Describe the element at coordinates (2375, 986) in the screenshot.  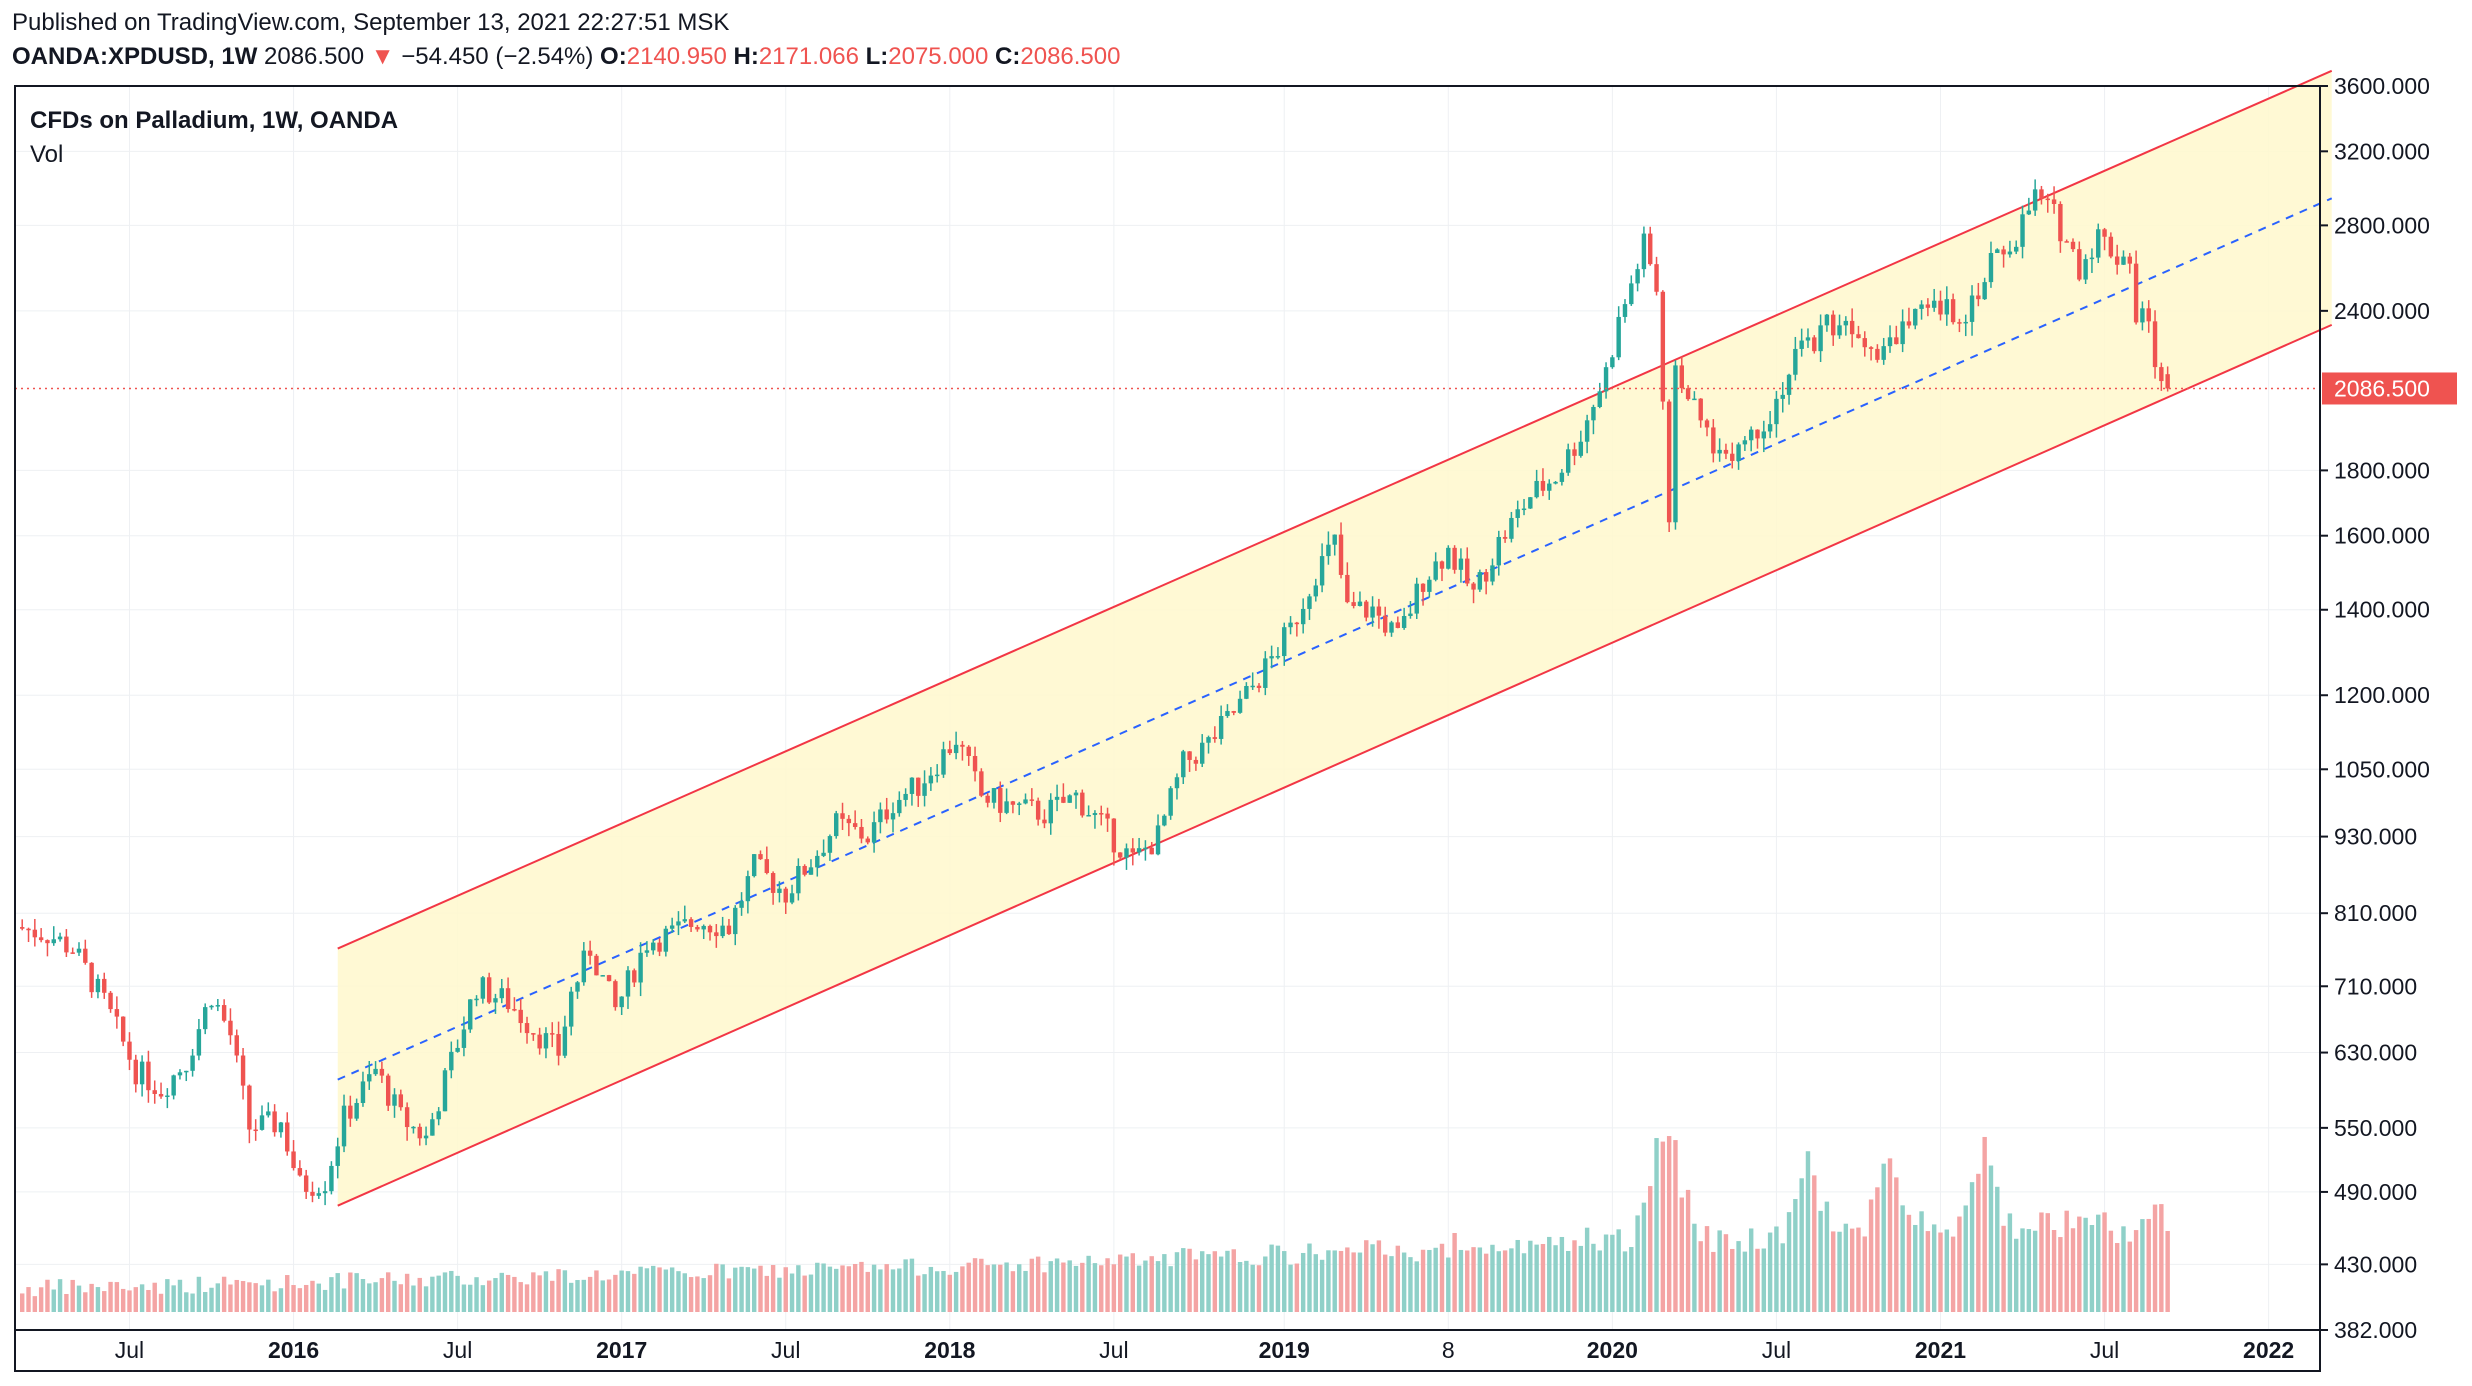
I see `price-label: 710.000` at that location.